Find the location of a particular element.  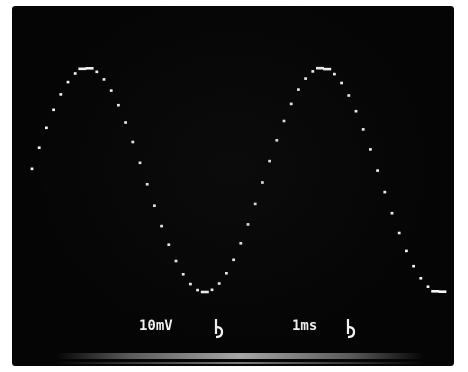

volts-per-div-readout: 10mV is located at coordinates (156, 326).